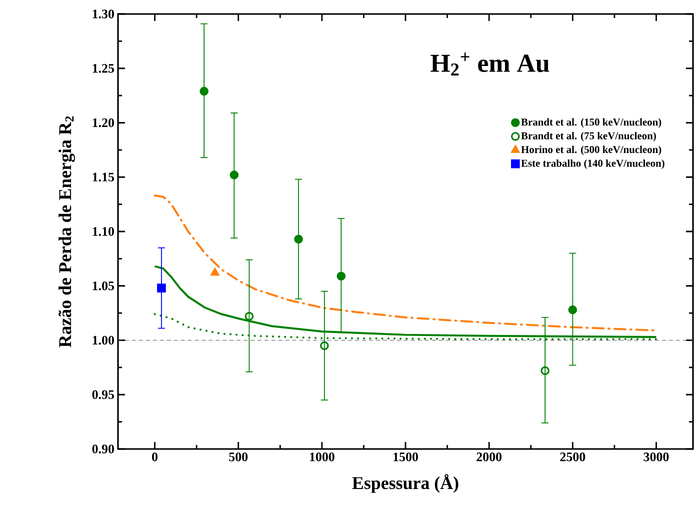 Image resolution: width=698 pixels, height=525 pixels. Describe the element at coordinates (591, 151) in the screenshot. I see `legend-label: Horino et al. (500 keV/nucleon)` at that location.